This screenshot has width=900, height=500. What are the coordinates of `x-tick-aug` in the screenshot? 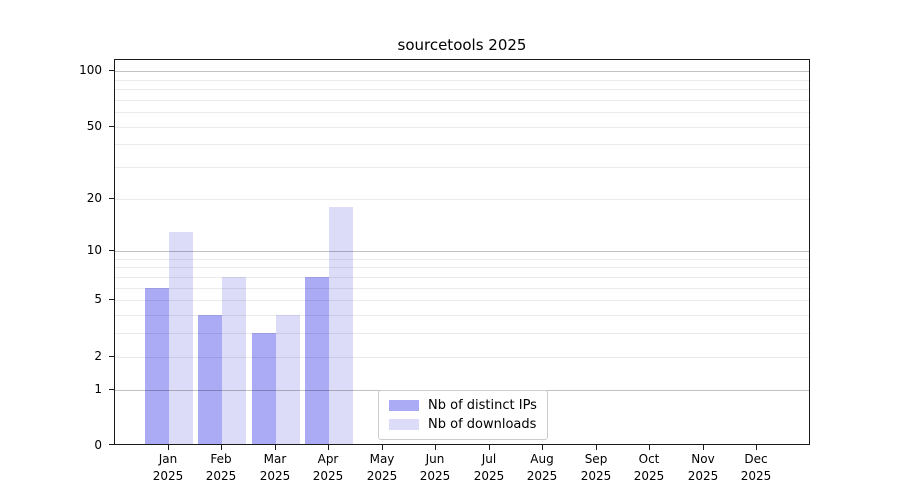 It's located at (542, 447).